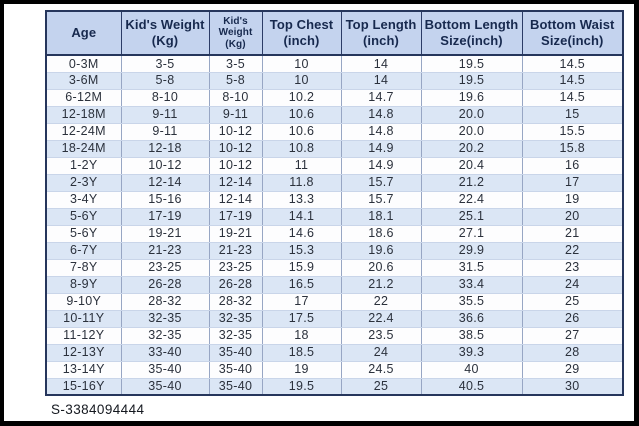 The image size is (639, 426). What do you see at coordinates (235, 149) in the screenshot?
I see `table-cell: 10-12` at bounding box center [235, 149].